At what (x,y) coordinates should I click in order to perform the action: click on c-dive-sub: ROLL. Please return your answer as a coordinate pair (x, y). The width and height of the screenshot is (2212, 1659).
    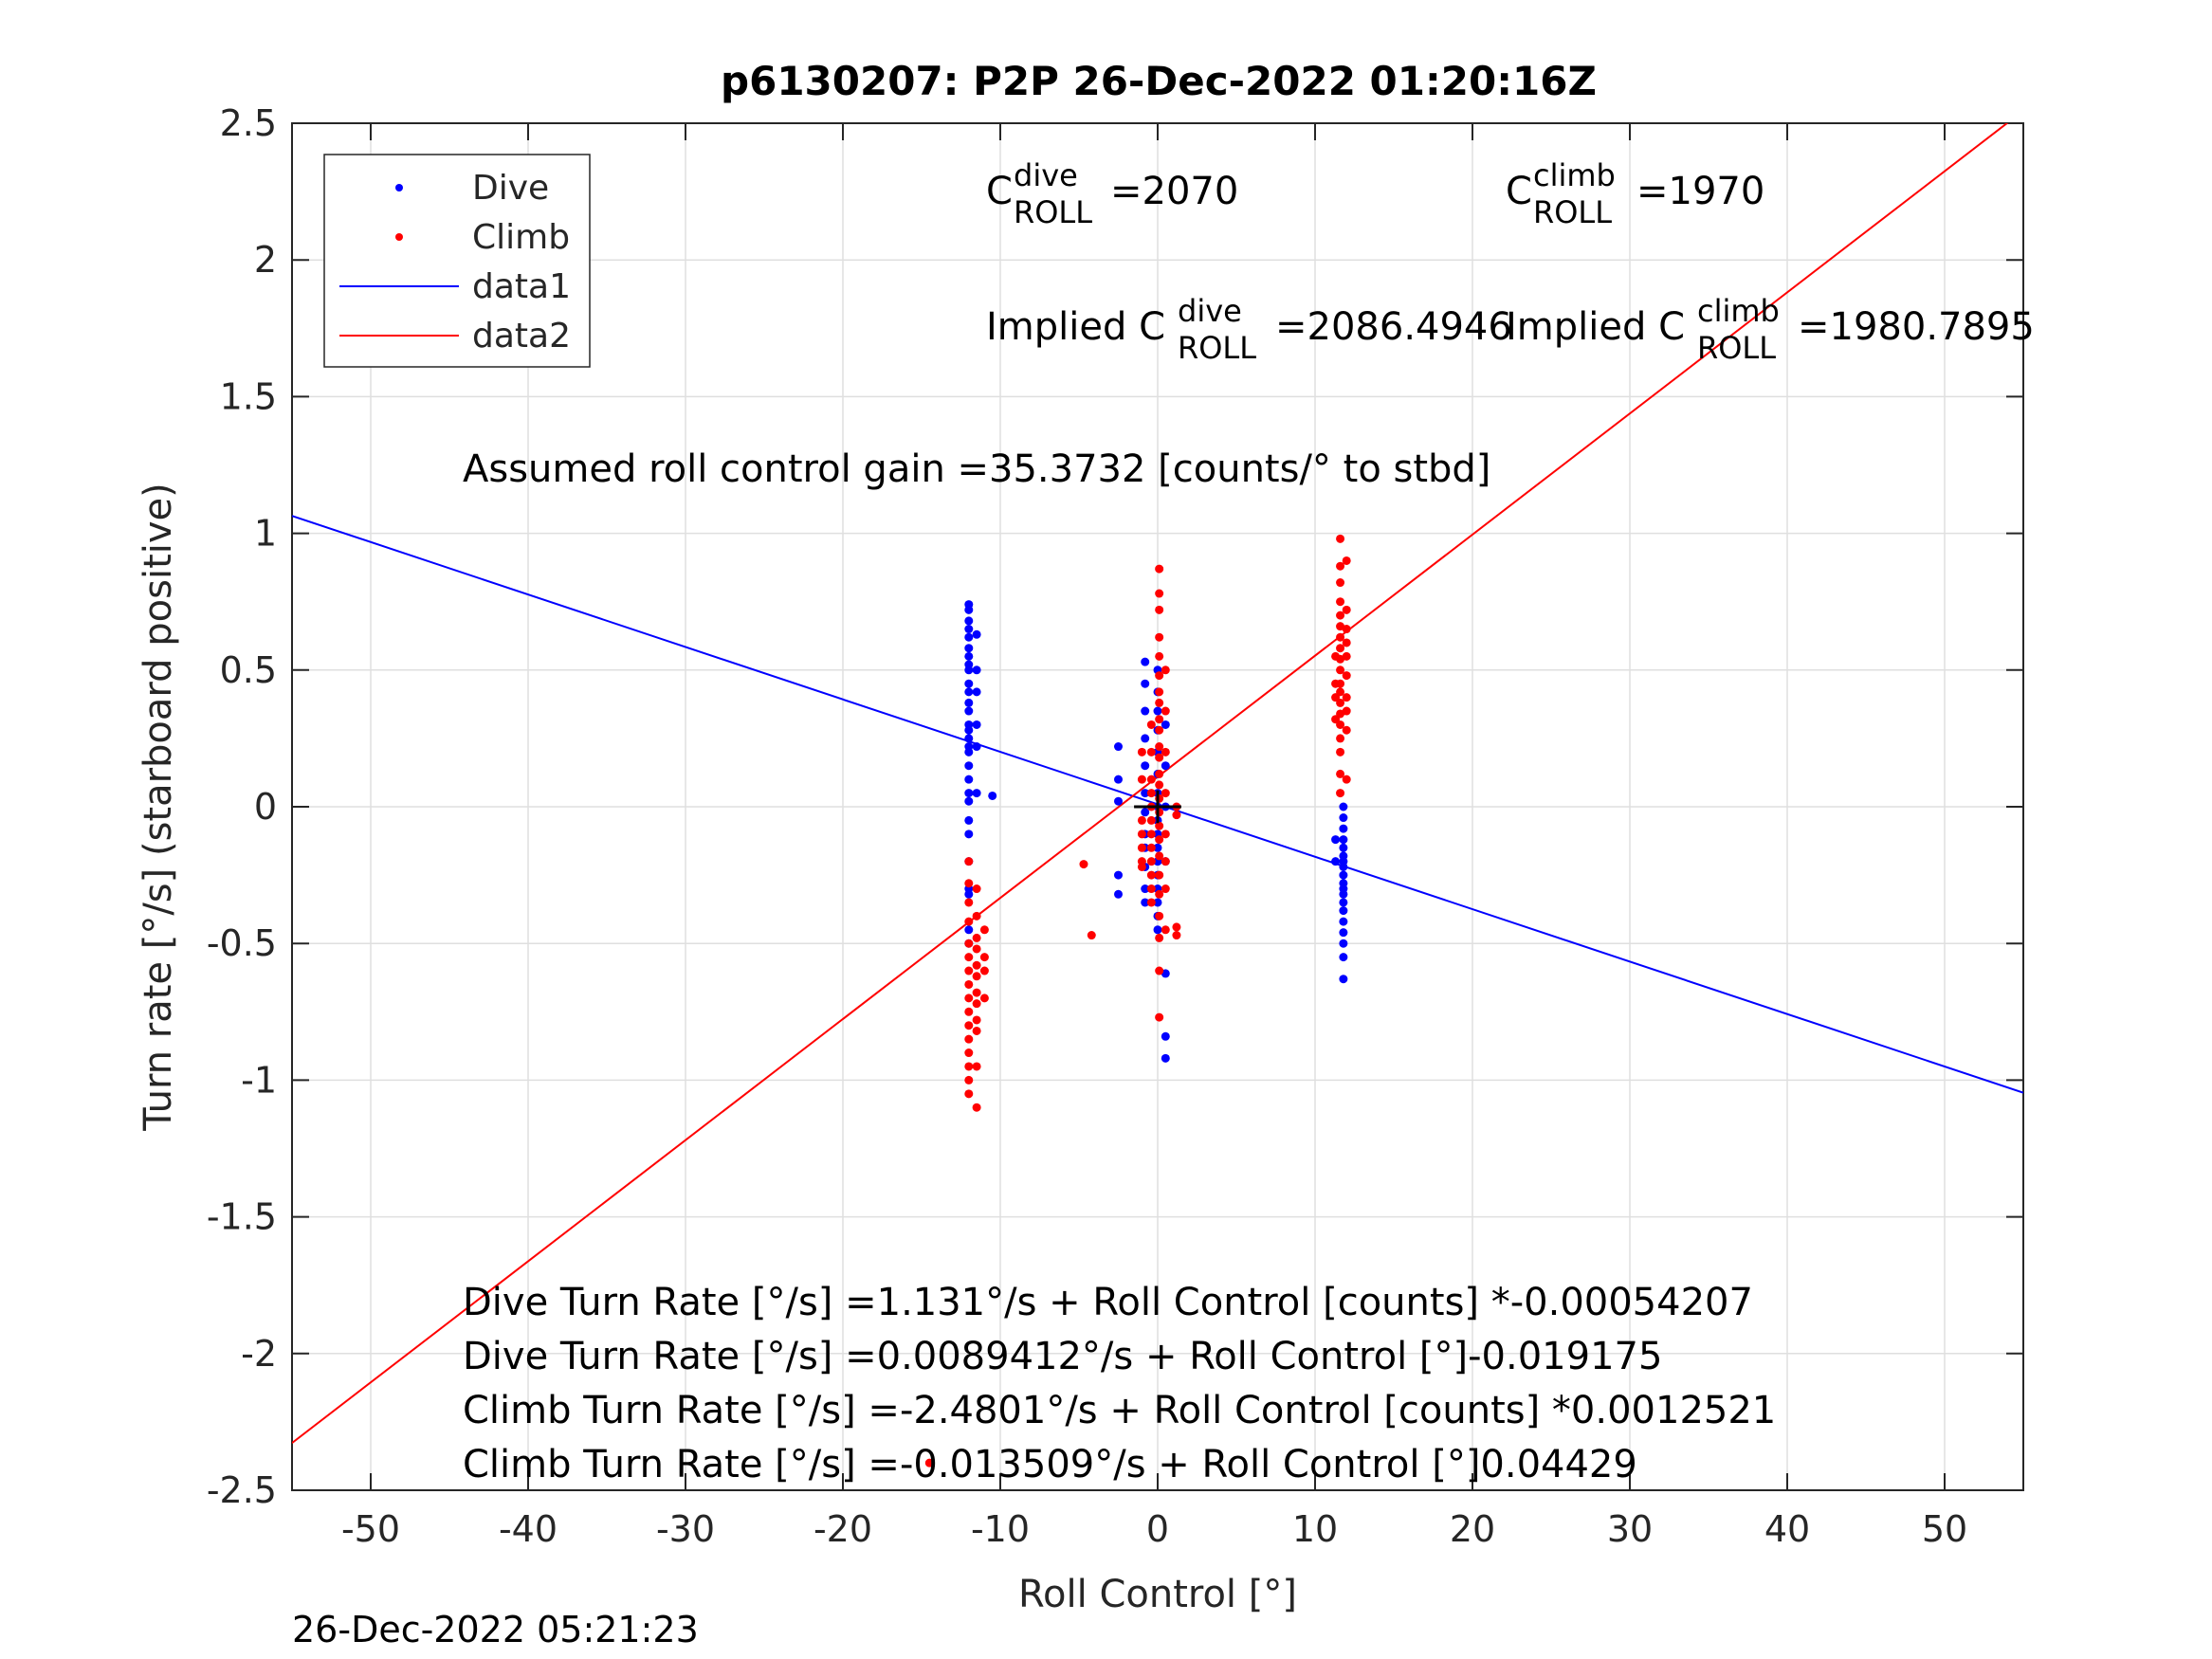
    Looking at the image, I should click on (1053, 212).